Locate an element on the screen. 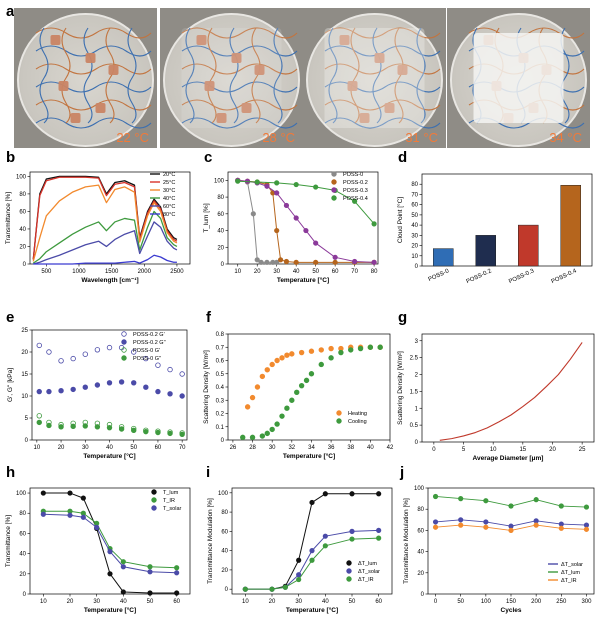 The image size is (604, 627). y-axis-label: Transmittance Modulation [%] is located at coordinates (210, 541).